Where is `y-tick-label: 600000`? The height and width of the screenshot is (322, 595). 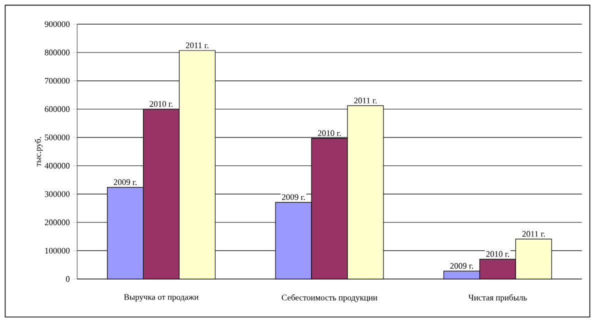 y-tick-label: 600000 is located at coordinates (57, 109).